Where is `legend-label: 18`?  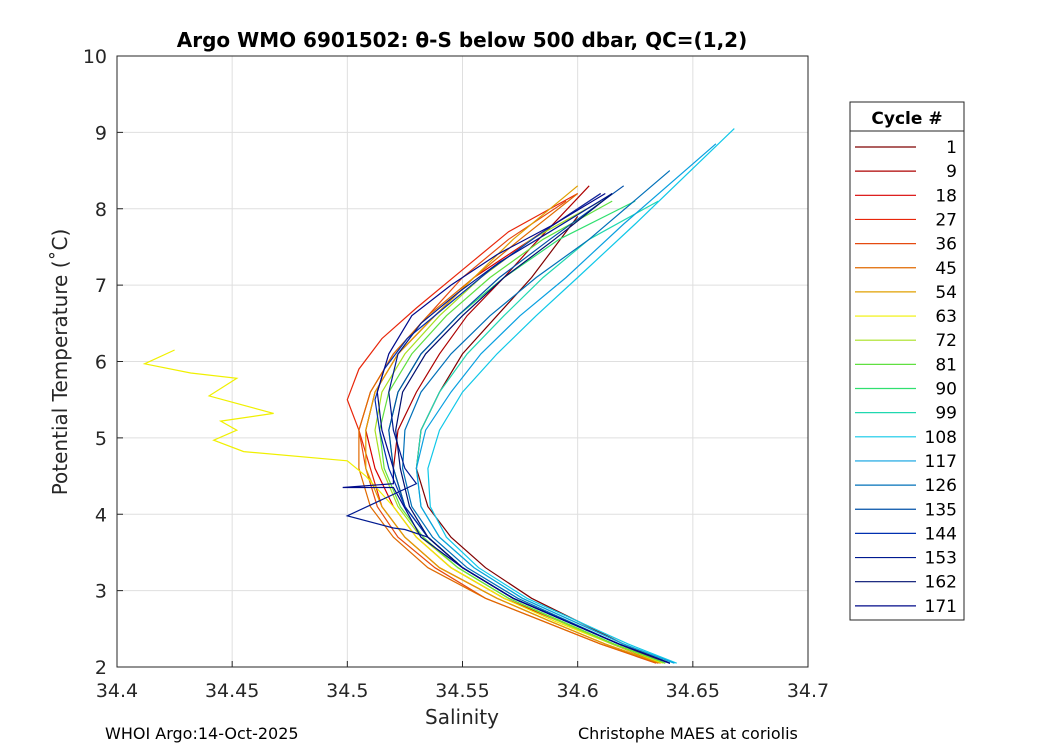 legend-label: 18 is located at coordinates (946, 196).